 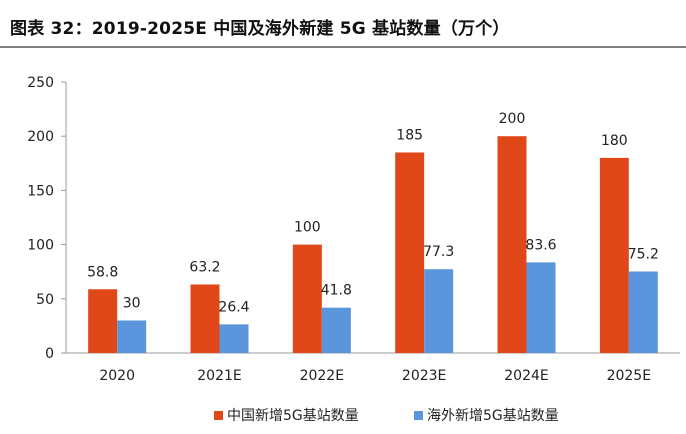 I want to click on y-ticks: 0 50 100 150 200 250, so click(x=46, y=218).